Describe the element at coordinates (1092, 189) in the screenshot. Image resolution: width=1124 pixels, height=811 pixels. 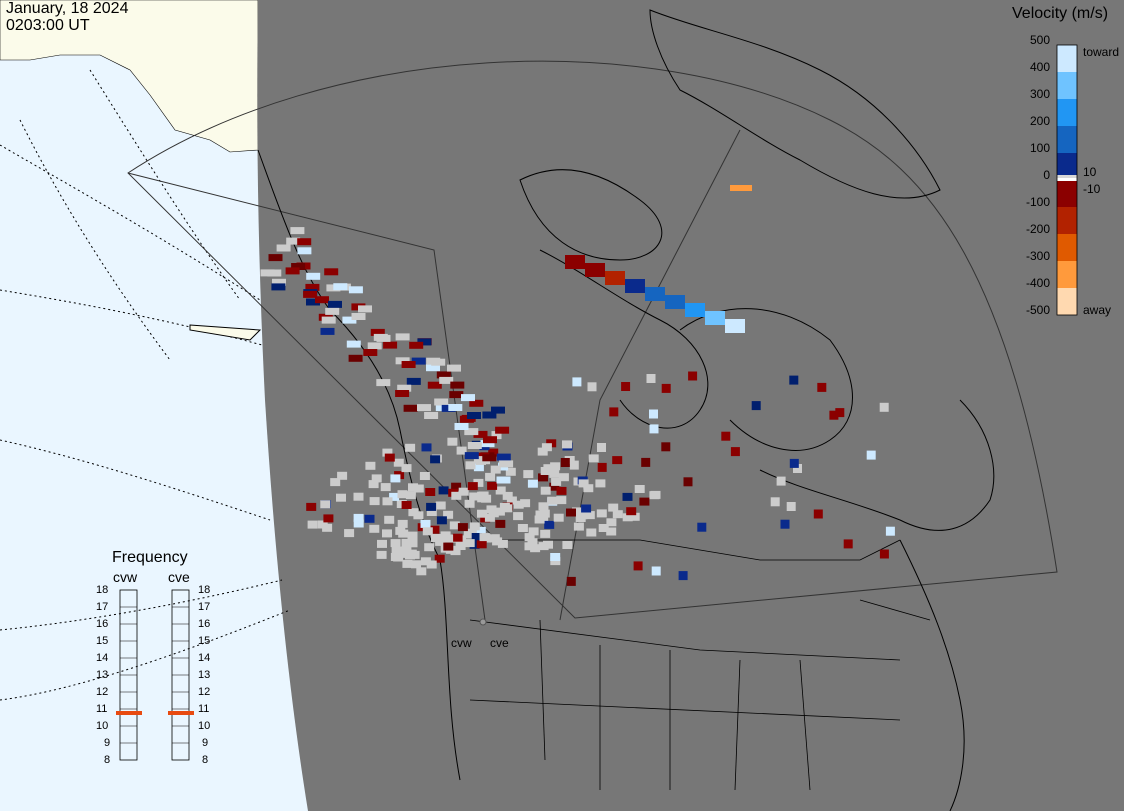
I see `velocity-inner-tick: -10` at that location.